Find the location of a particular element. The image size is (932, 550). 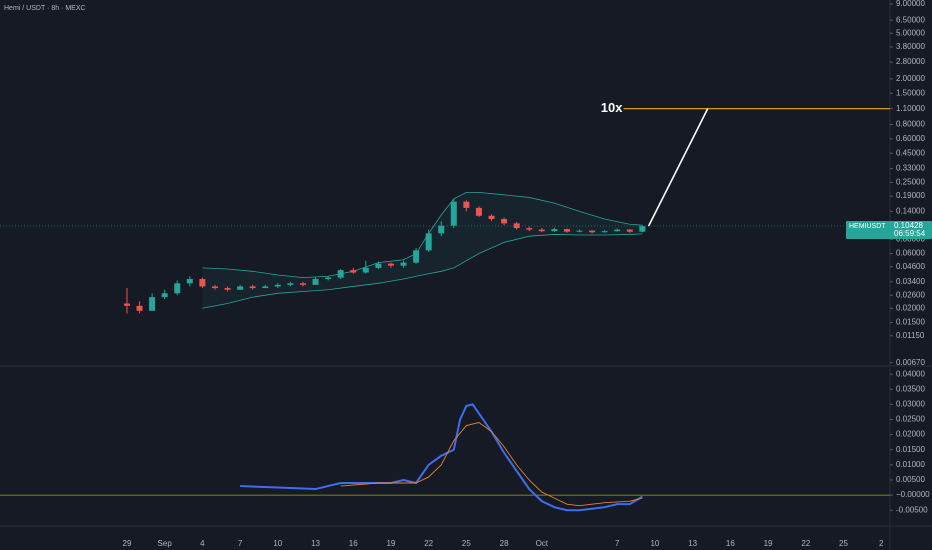

y-tick-label: 0.80000 is located at coordinates (910, 124).